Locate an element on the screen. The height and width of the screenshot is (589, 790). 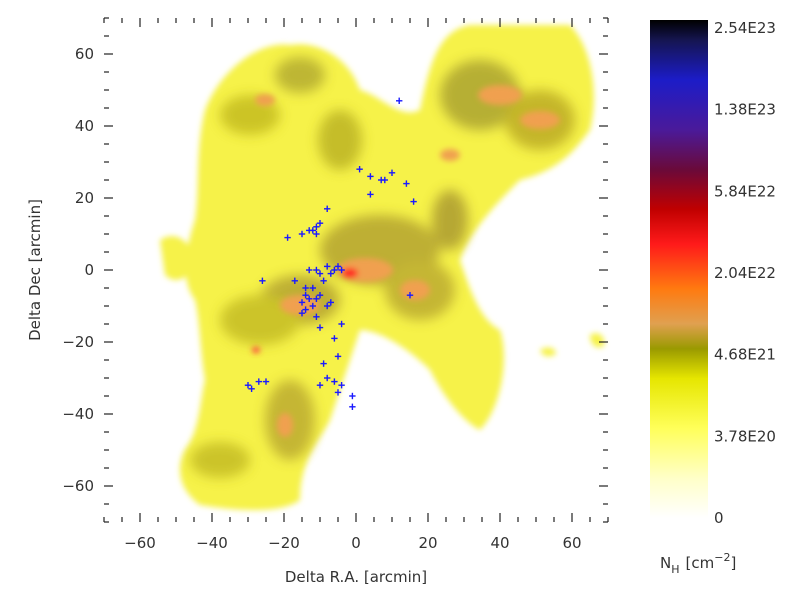
x-tick-label: 20 is located at coordinates (427, 543).